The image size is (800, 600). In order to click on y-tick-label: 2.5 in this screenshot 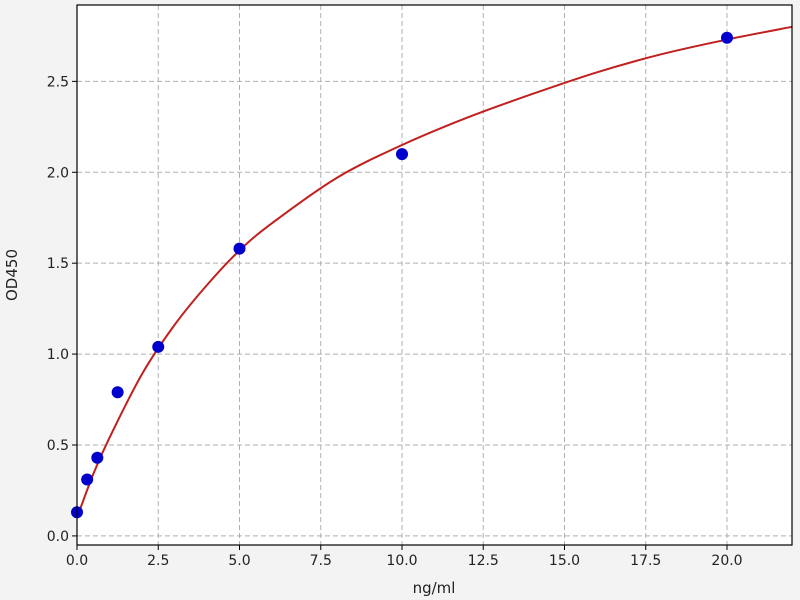, I will do `click(58, 82)`.